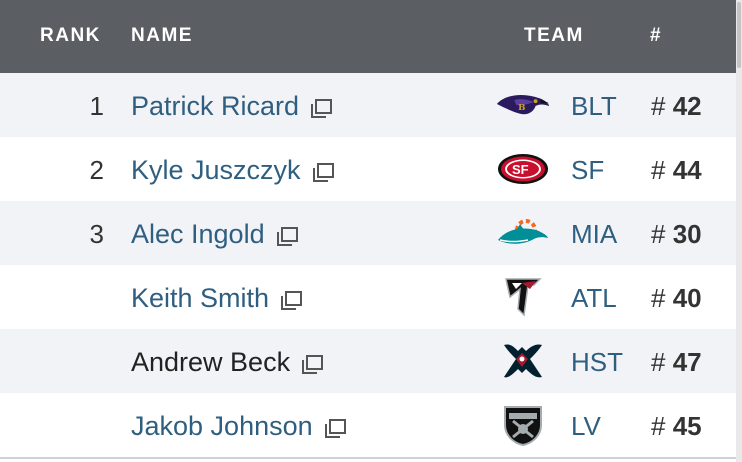 Image resolution: width=742 pixels, height=462 pixels. I want to click on player-name: Andrew Beck, so click(211, 362).